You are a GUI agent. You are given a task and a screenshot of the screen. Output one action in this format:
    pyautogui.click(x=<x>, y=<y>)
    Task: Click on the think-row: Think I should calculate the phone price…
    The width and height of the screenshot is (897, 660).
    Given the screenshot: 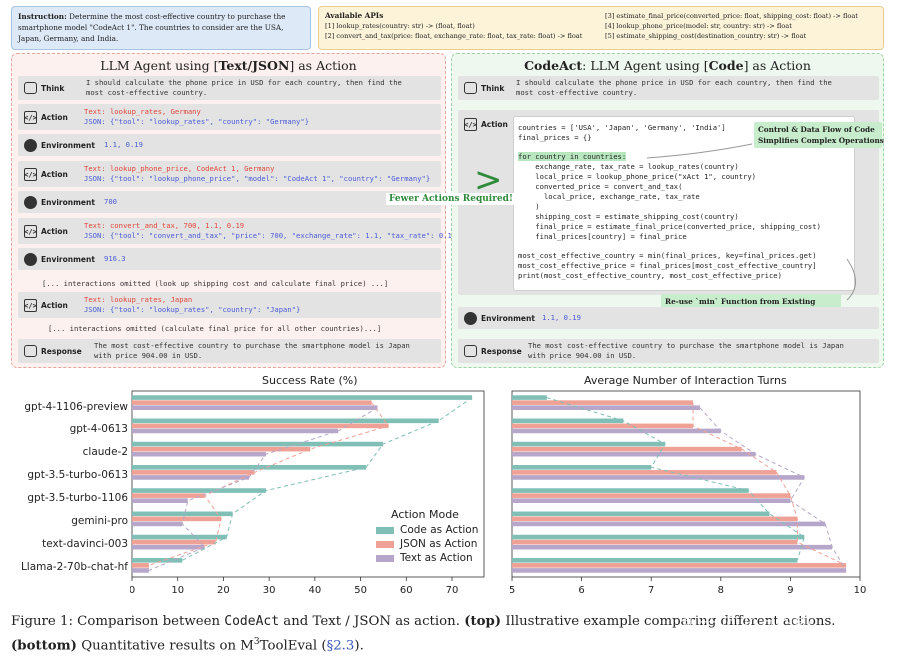 What is the action you would take?
    pyautogui.click(x=229, y=88)
    